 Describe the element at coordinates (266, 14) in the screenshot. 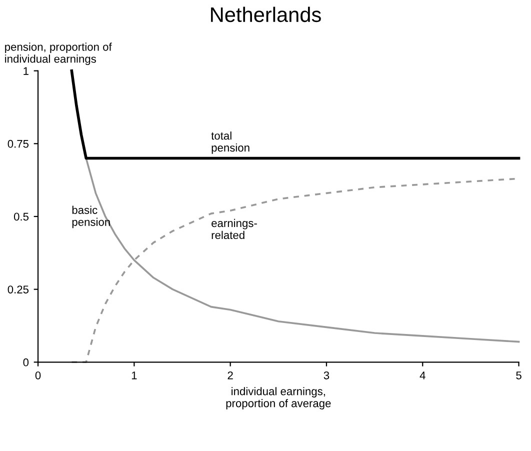

I see `chart-title: Netherlands` at that location.